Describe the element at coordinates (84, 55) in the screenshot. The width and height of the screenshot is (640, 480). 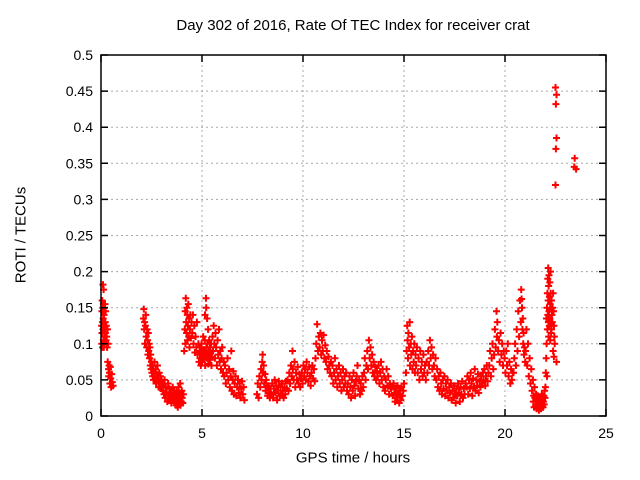
I see `y-tick-label: 0.5` at that location.